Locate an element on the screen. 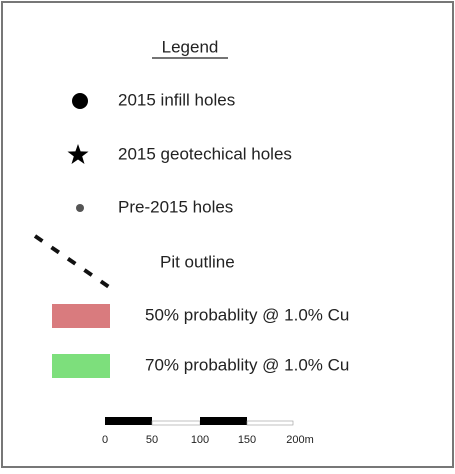  legend-label: 50% probablity @ 1.0% Cu is located at coordinates (247, 314).